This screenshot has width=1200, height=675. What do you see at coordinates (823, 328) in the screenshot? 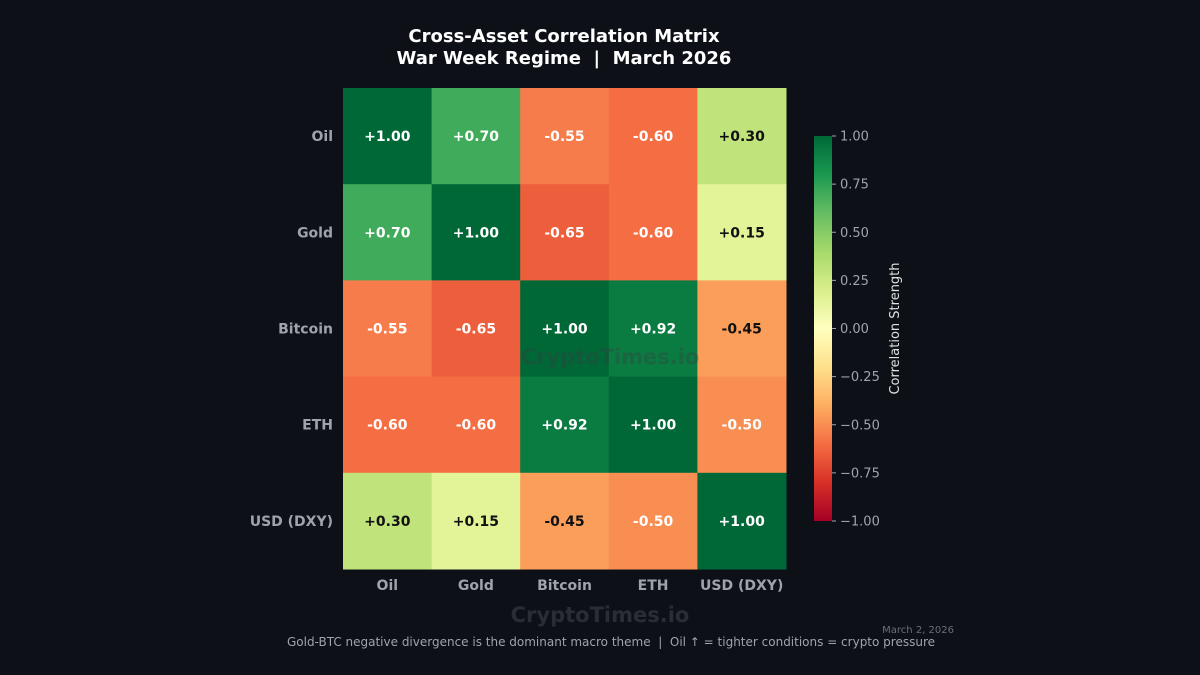
I see `colorbar` at bounding box center [823, 328].